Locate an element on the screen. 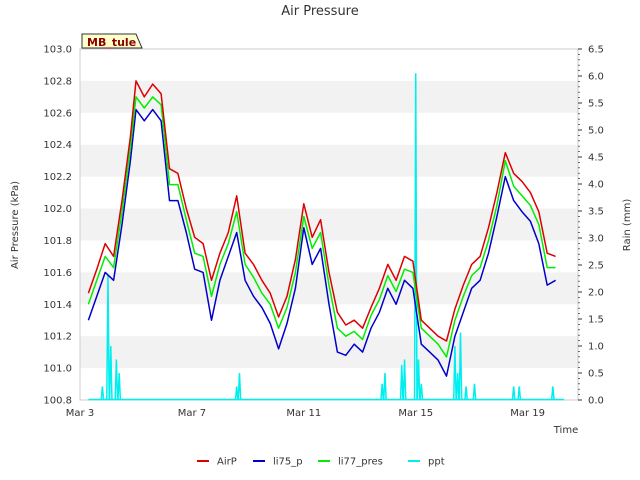 Image resolution: width=640 pixels, height=480 pixels. y-tick-label: 102.4 is located at coordinates (57, 145).